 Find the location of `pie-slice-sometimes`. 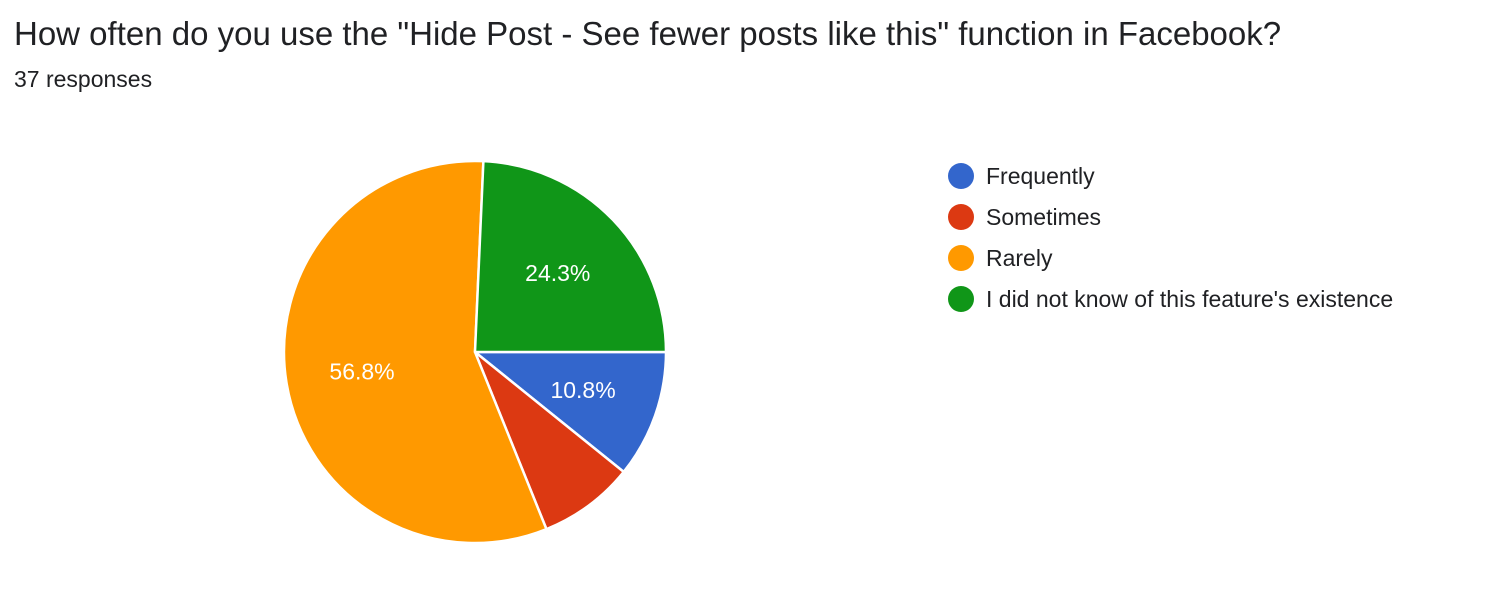

pie-slice-sometimes is located at coordinates (549, 440).